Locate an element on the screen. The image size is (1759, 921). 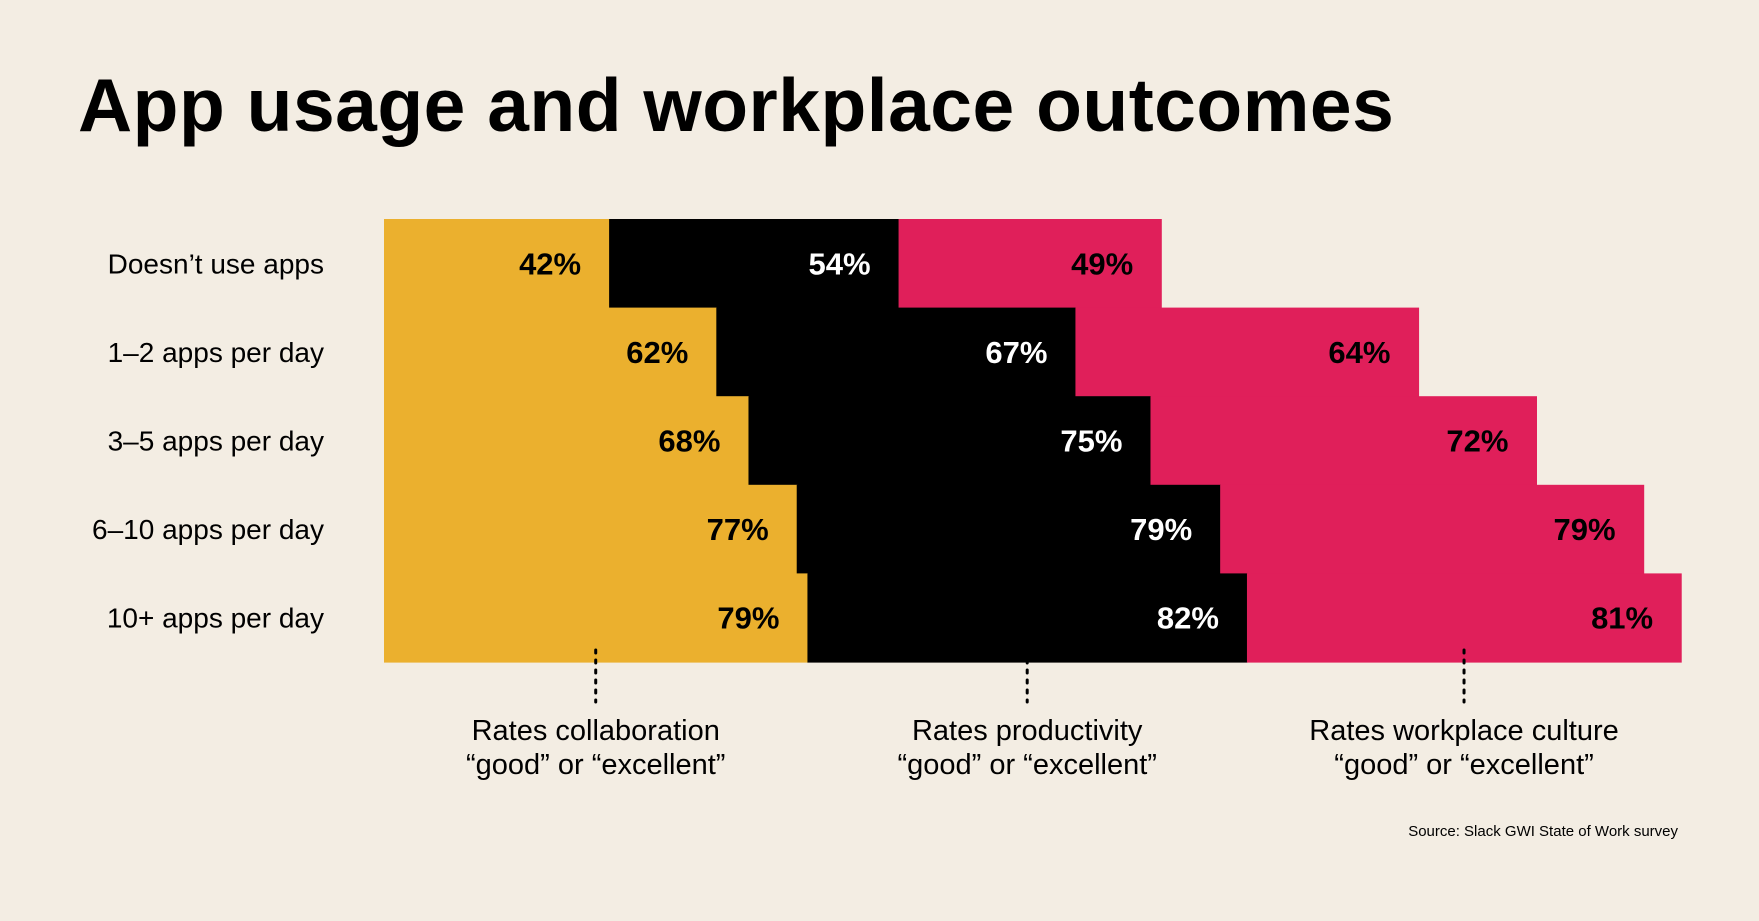
bar-value-label: 81% is located at coordinates (1622, 618).